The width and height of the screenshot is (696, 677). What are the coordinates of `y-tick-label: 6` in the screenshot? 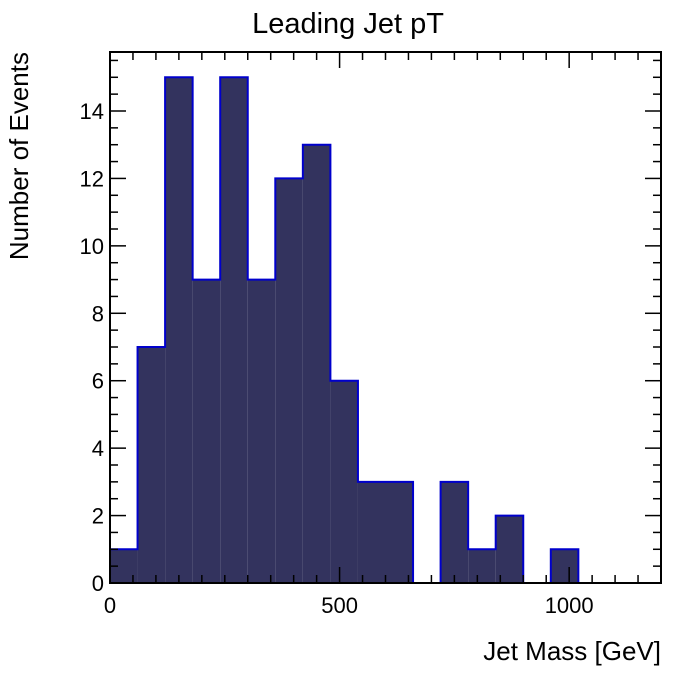 It's located at (98, 381).